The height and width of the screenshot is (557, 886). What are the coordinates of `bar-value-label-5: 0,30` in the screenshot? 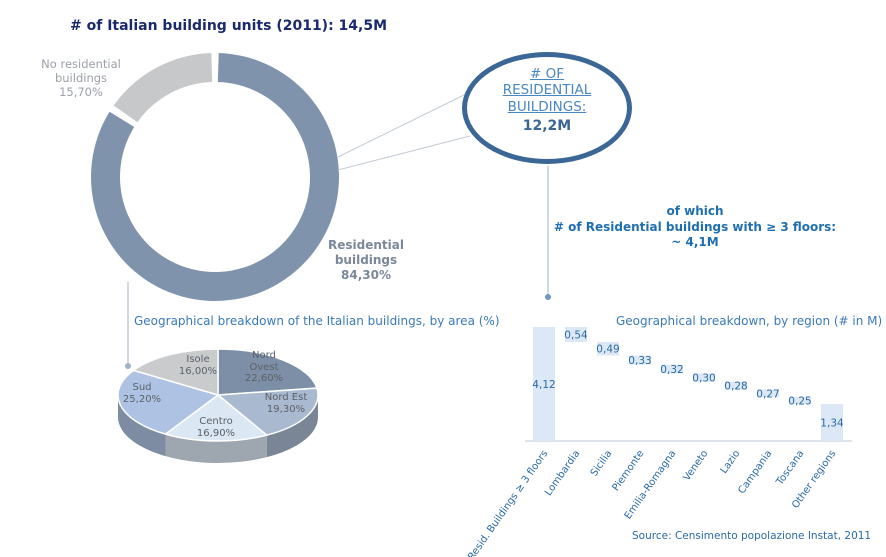 It's located at (703, 379).